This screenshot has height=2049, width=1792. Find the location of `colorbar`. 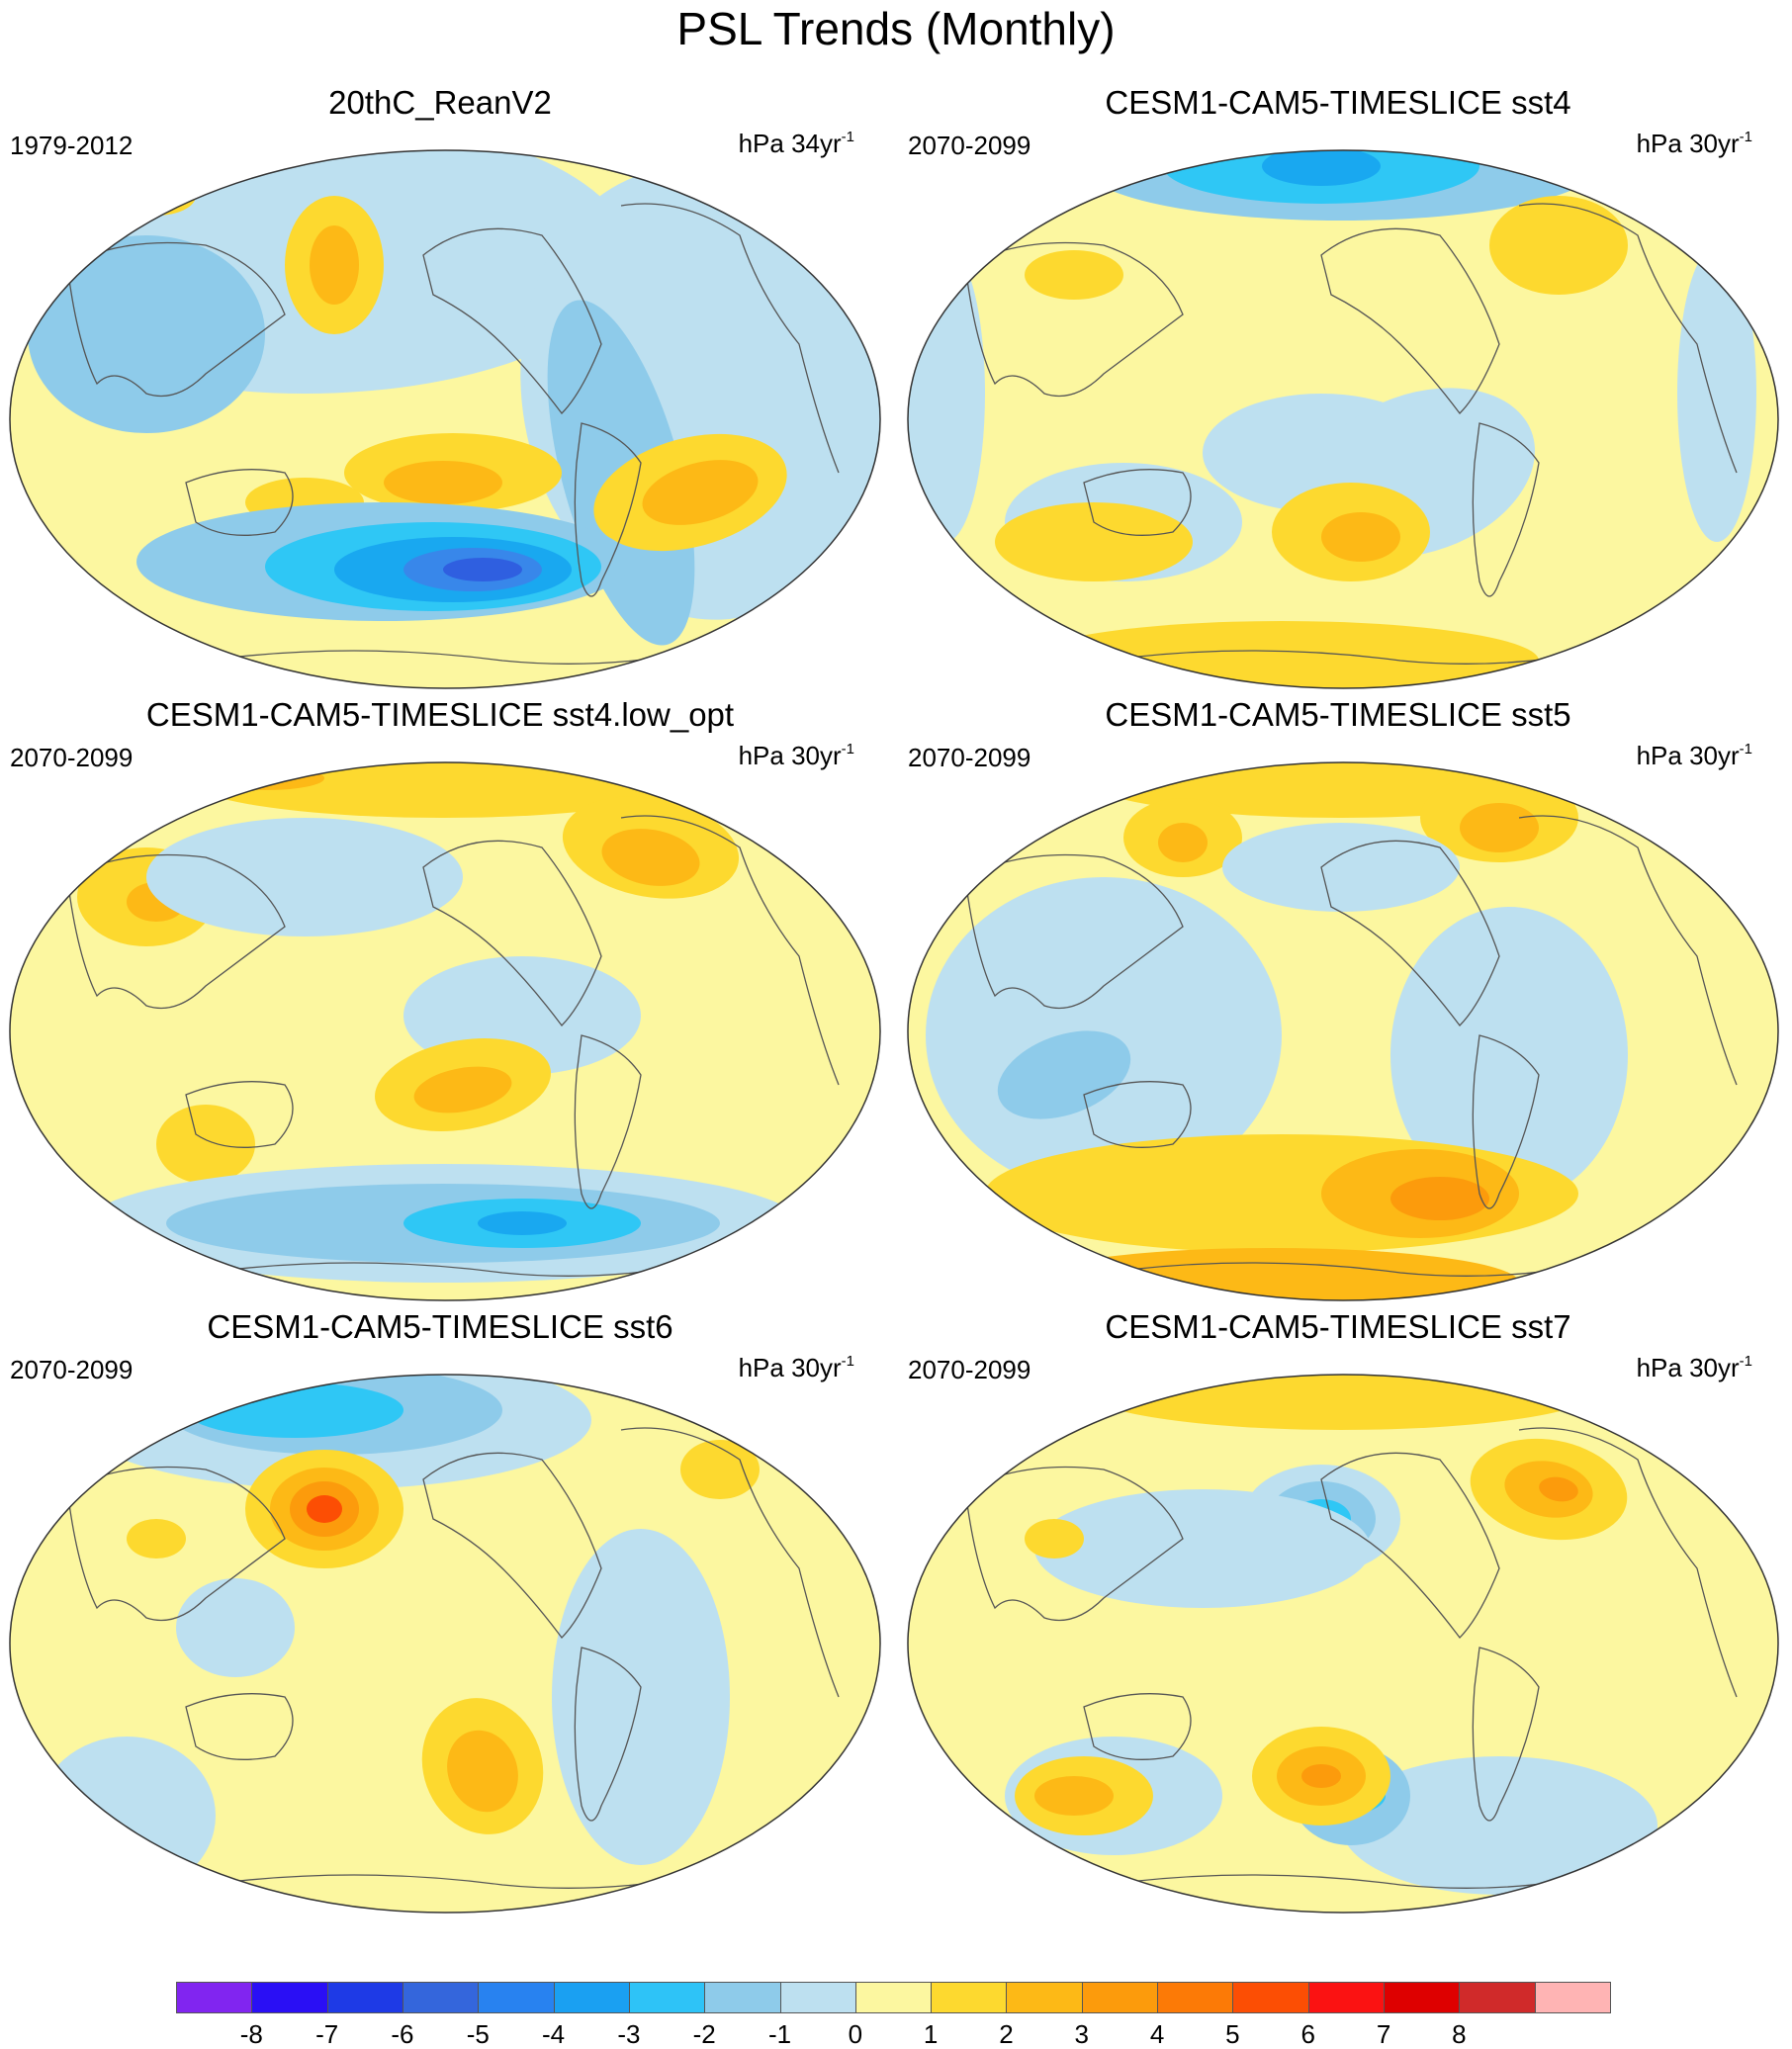

colorbar is located at coordinates (893, 1997).